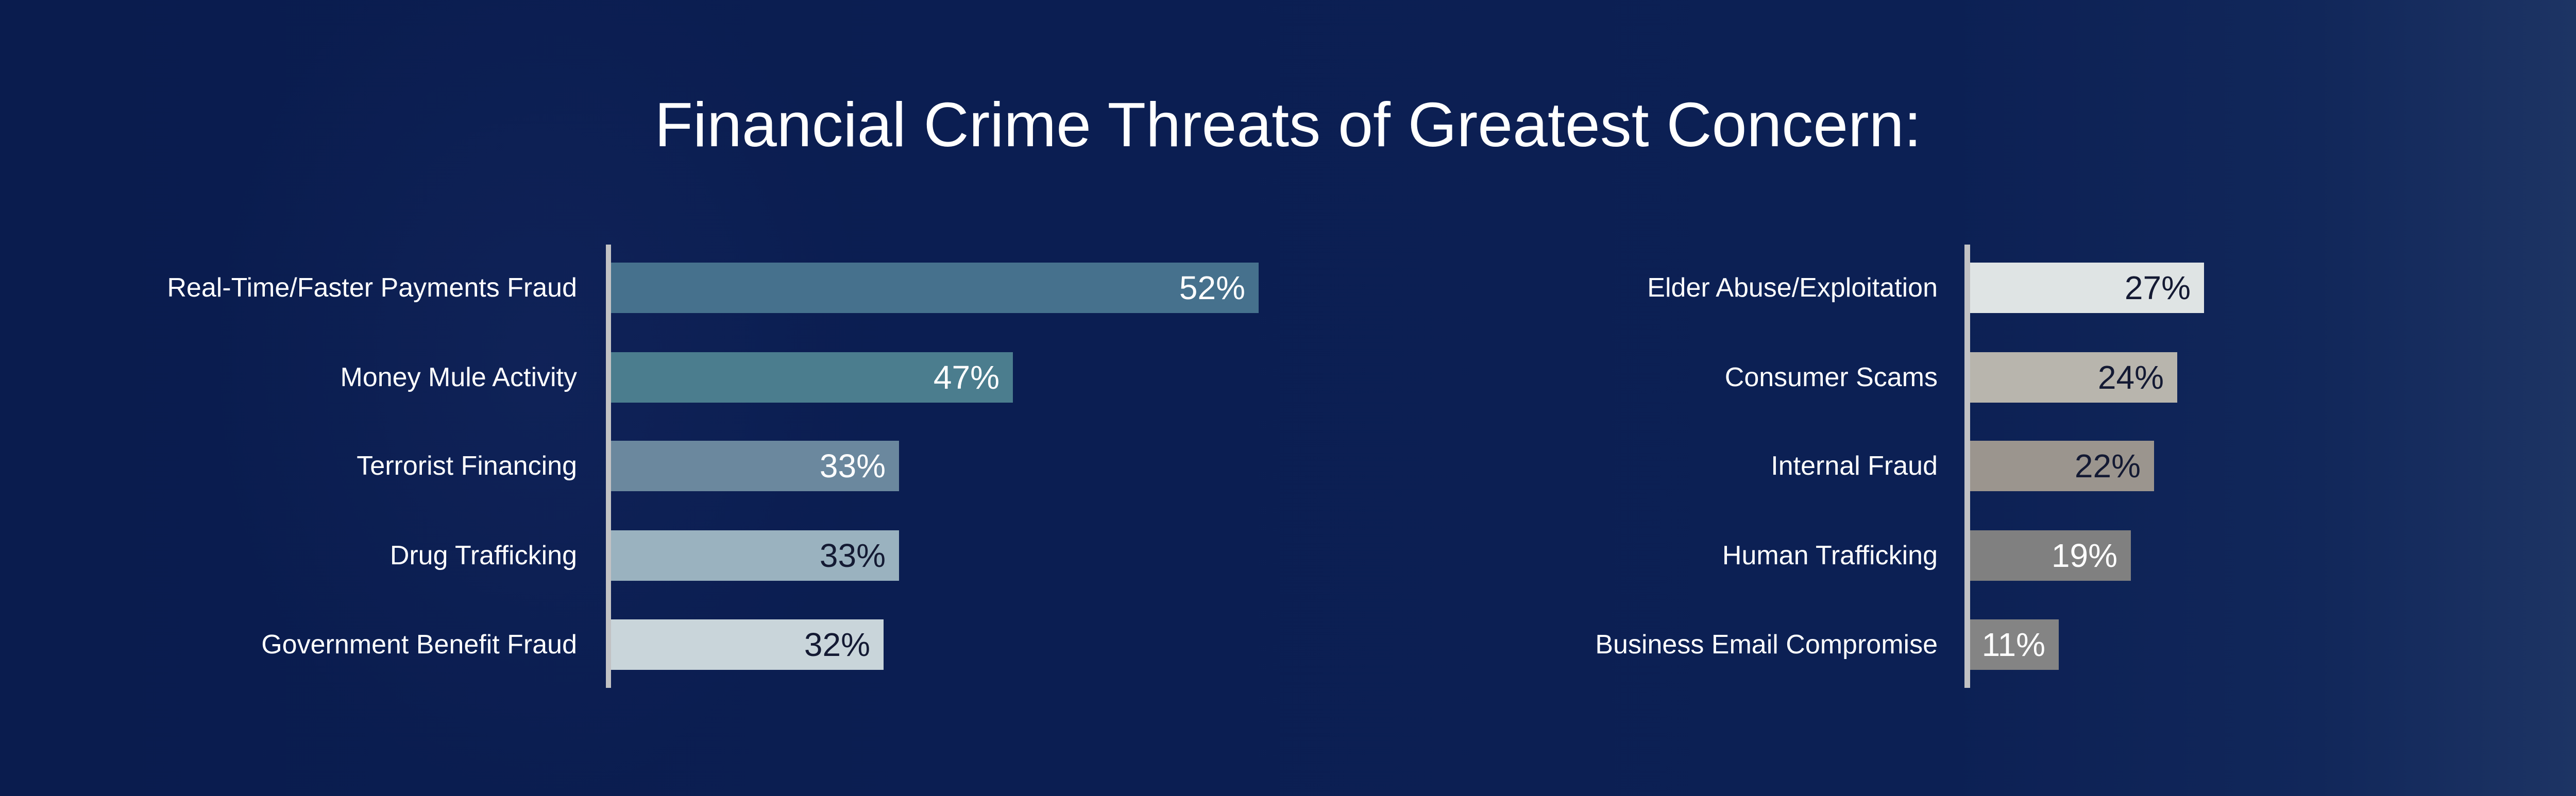 The height and width of the screenshot is (796, 2576). Describe the element at coordinates (1830, 555) in the screenshot. I see `right-row-label: Human Trafficking` at that location.